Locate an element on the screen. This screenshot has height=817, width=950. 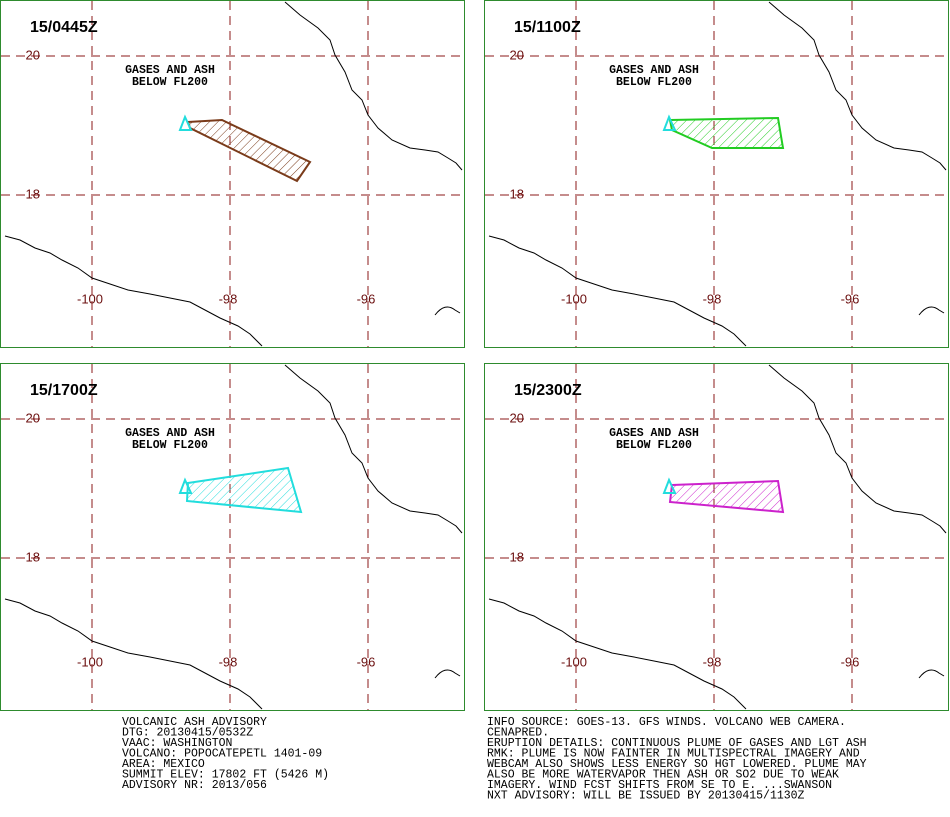
advisory-line: ADVISORY NR: 2013/056 is located at coordinates (194, 785).